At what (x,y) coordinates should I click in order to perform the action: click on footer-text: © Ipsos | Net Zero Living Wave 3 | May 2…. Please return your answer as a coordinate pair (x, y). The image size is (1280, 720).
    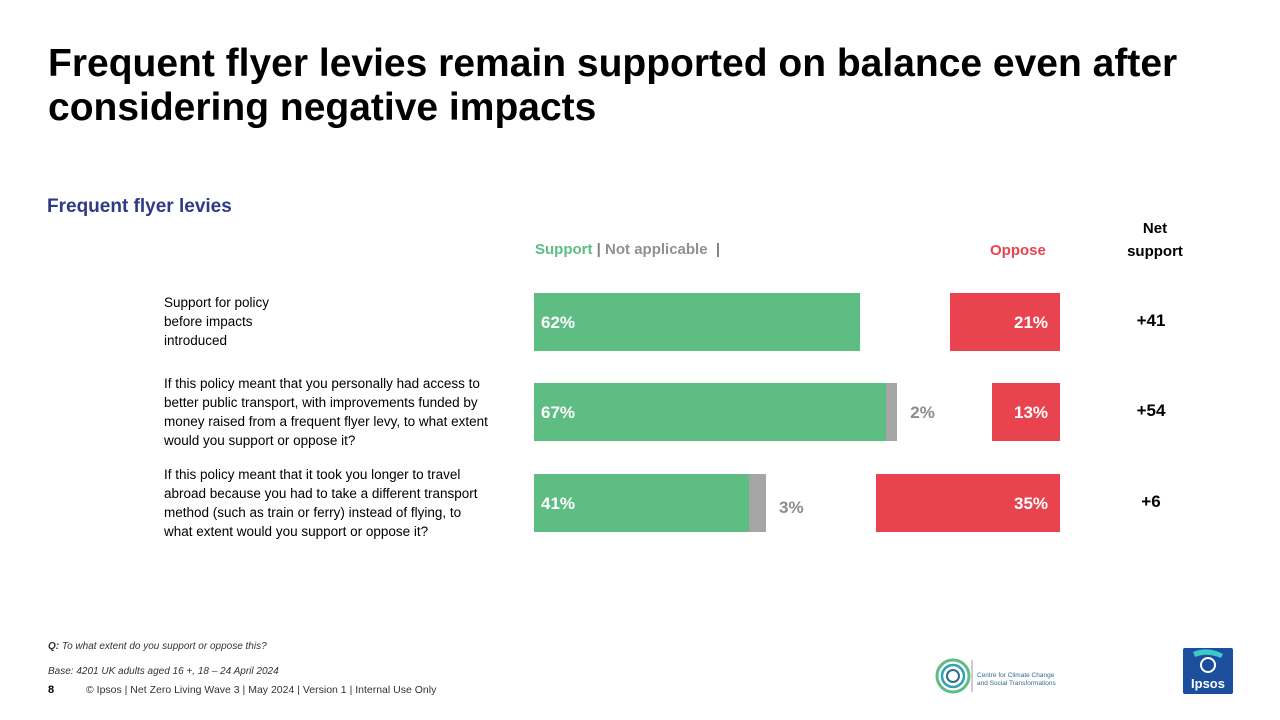
    Looking at the image, I should click on (261, 690).